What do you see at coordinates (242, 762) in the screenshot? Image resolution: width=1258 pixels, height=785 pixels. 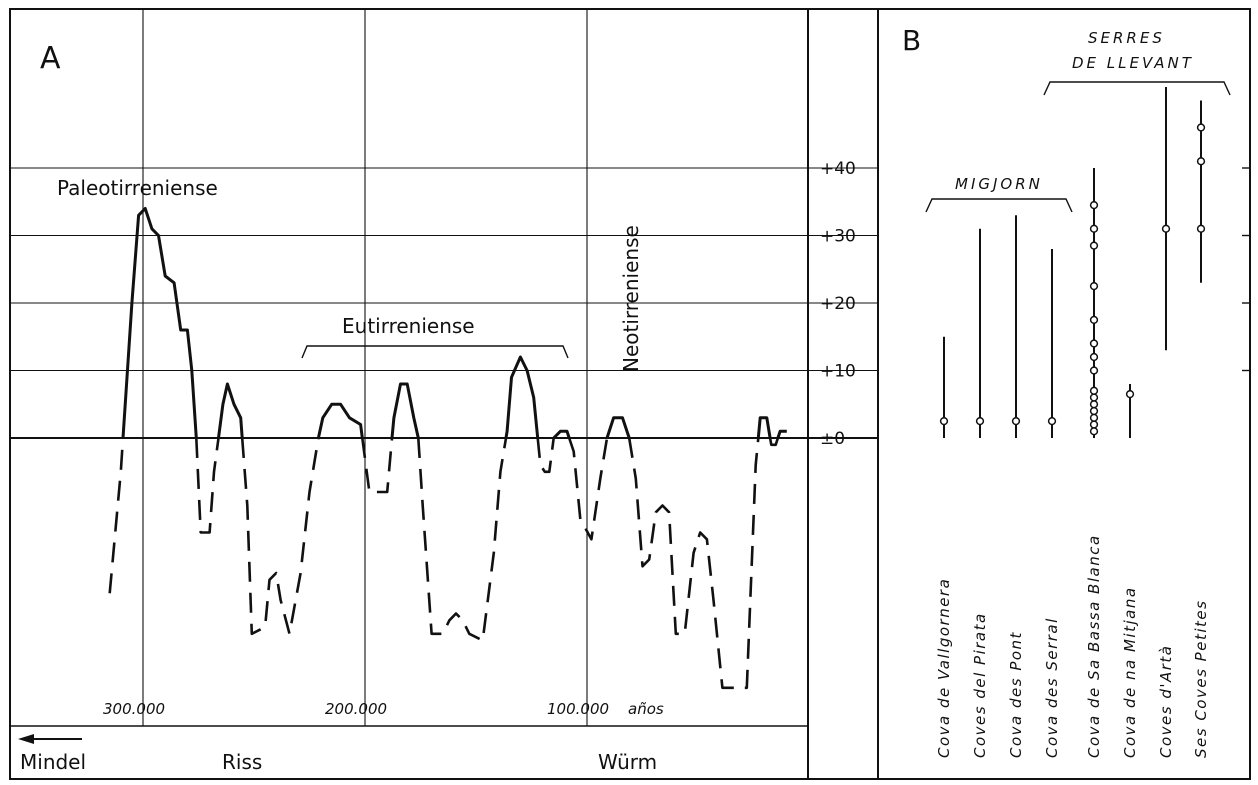 I see `period-riss: Riss` at bounding box center [242, 762].